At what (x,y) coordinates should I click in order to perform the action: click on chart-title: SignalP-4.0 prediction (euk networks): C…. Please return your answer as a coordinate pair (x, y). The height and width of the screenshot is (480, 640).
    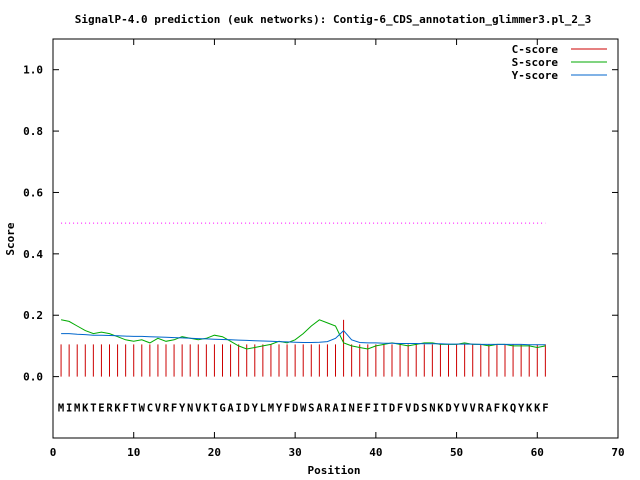
    Looking at the image, I should click on (333, 19).